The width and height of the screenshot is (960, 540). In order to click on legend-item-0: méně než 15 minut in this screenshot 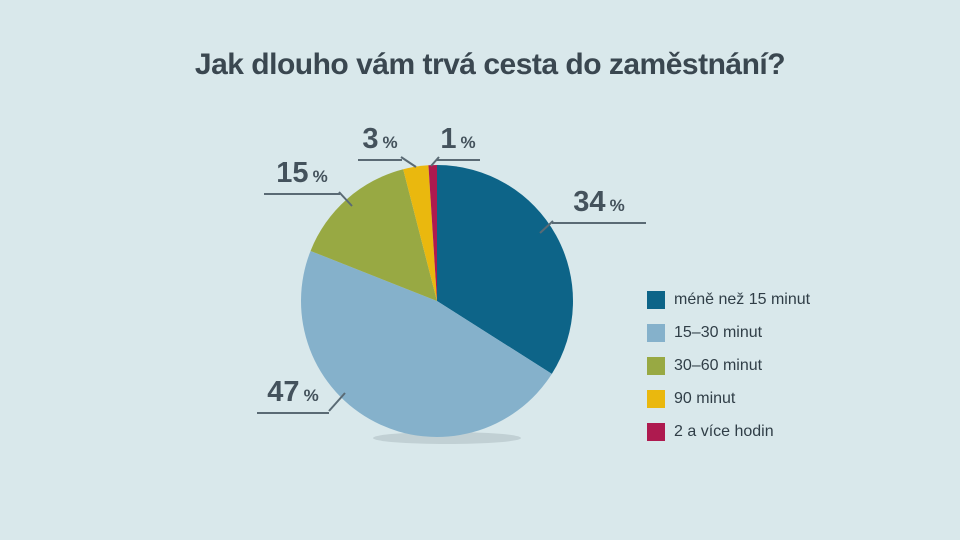, I will do `click(728, 300)`.